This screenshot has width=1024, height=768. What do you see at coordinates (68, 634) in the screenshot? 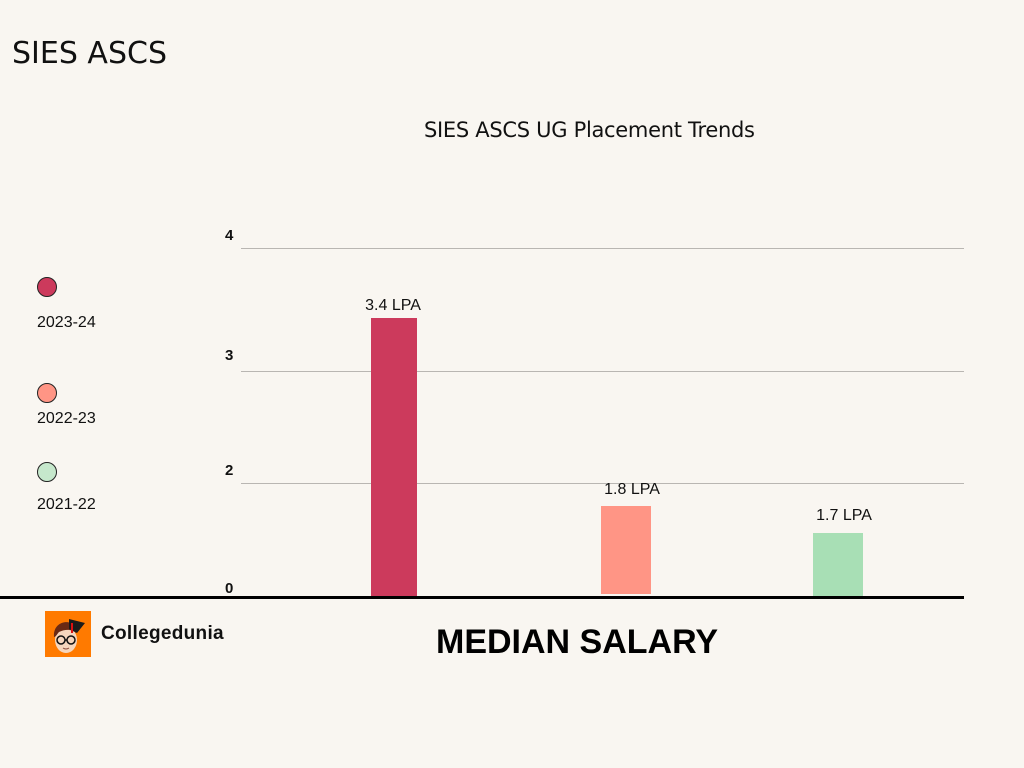
I see `collegedunia-logo-icon` at bounding box center [68, 634].